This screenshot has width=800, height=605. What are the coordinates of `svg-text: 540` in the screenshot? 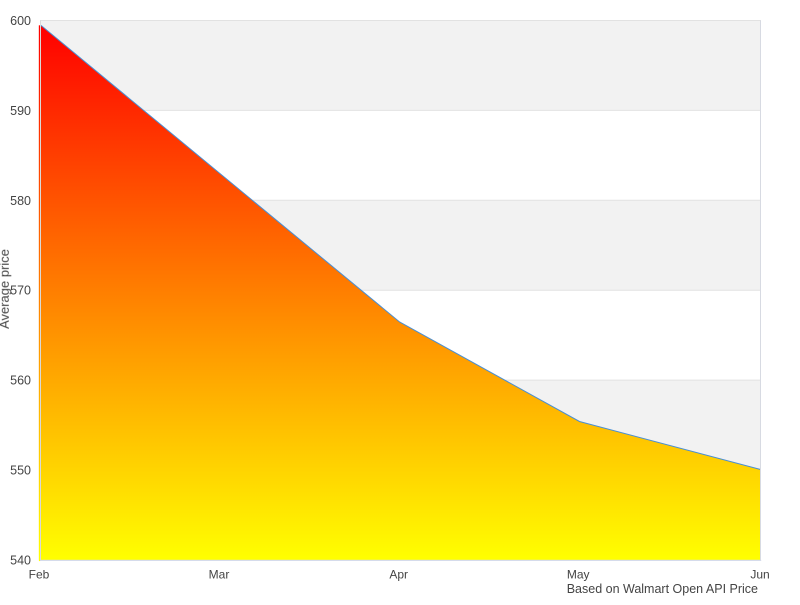 It's located at (20, 560).